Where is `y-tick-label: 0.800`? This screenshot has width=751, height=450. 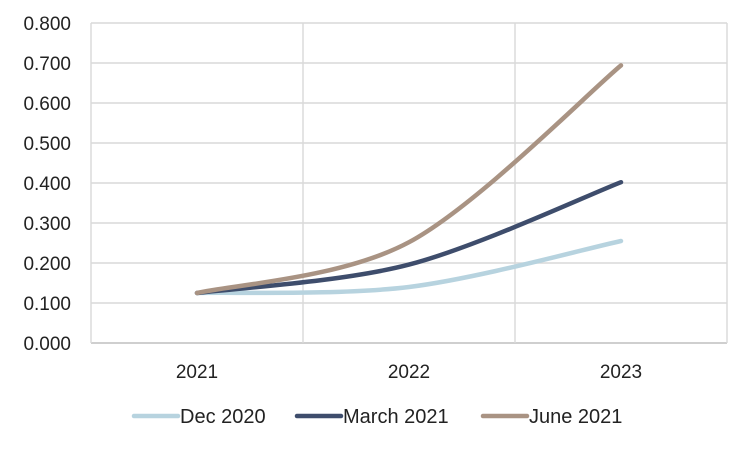
y-tick-label: 0.800 is located at coordinates (47, 24).